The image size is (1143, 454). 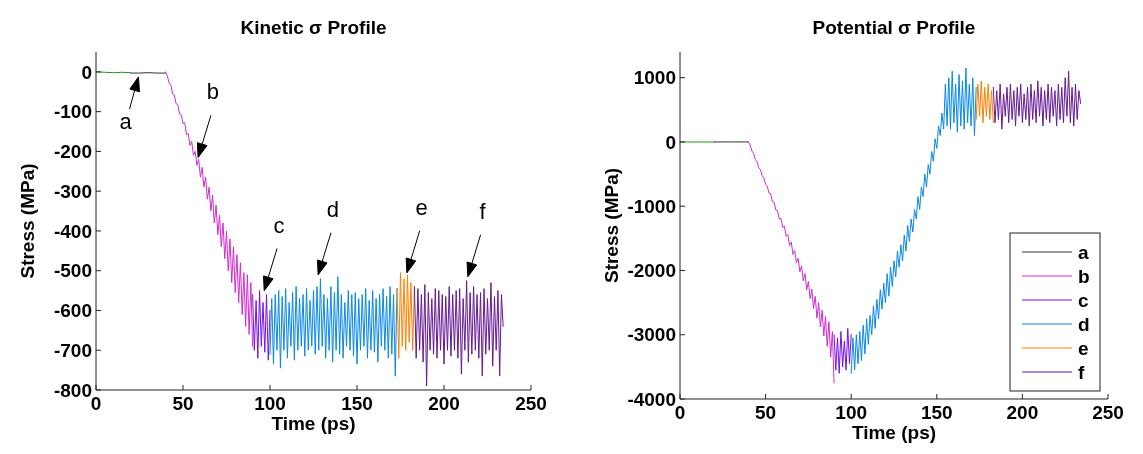 I want to click on y-tick-label: -100, so click(x=72, y=112).